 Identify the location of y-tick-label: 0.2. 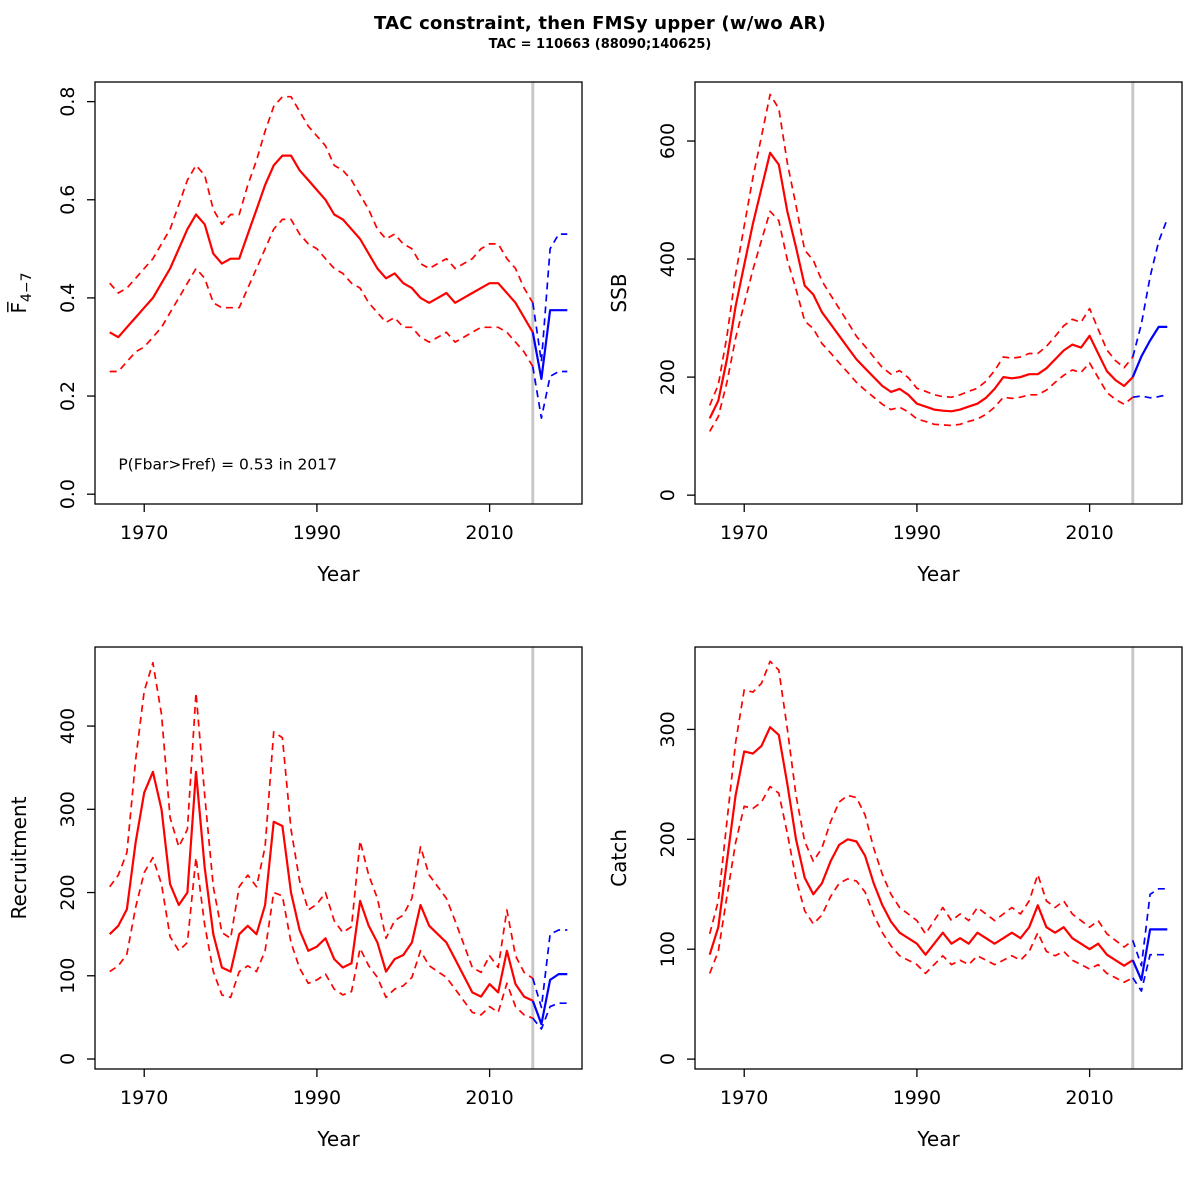
(68, 396).